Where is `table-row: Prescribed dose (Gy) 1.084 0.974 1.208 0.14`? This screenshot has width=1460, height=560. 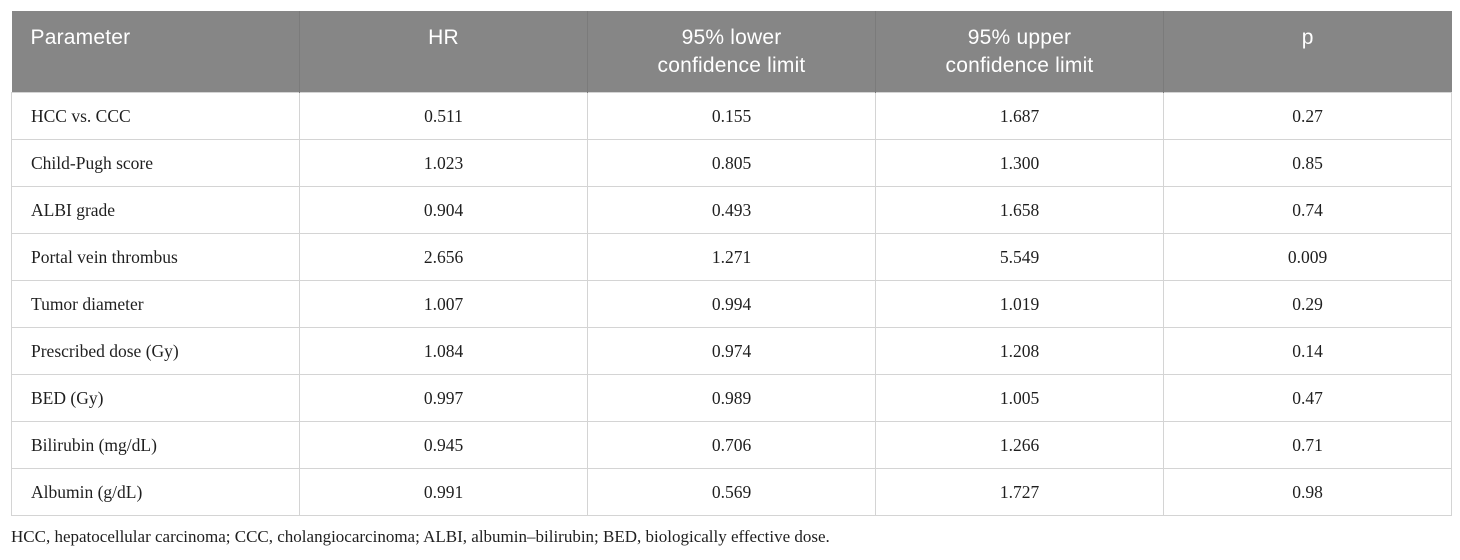 table-row: Prescribed dose (Gy) 1.084 0.974 1.208 0.14 is located at coordinates (731, 351).